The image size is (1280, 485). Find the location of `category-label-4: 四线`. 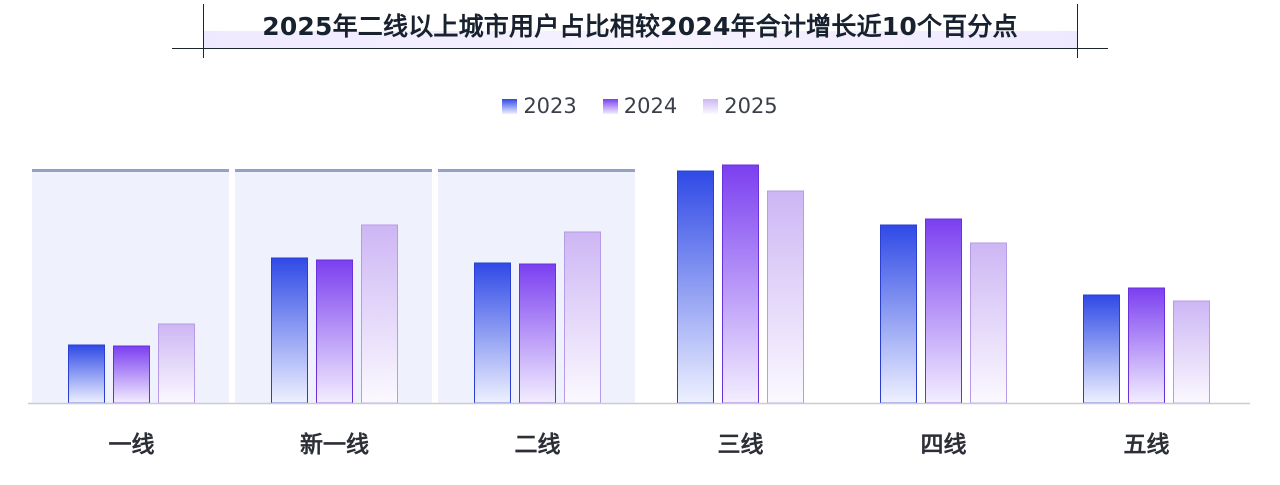

category-label-4: 四线 is located at coordinates (944, 444).